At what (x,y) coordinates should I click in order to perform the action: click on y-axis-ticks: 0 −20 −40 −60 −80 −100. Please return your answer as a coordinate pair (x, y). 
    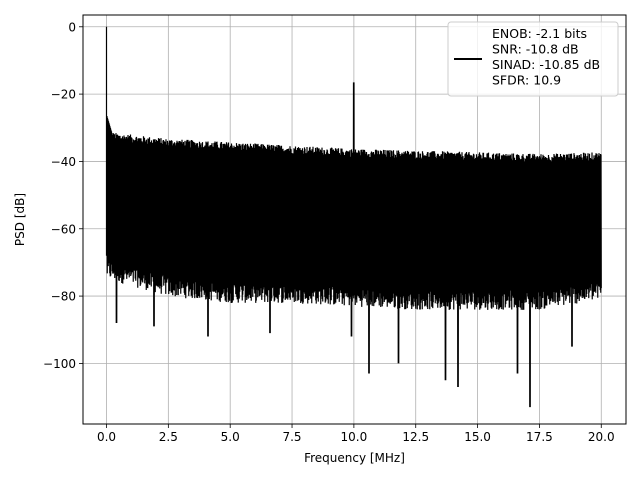
    Looking at the image, I should click on (63, 195).